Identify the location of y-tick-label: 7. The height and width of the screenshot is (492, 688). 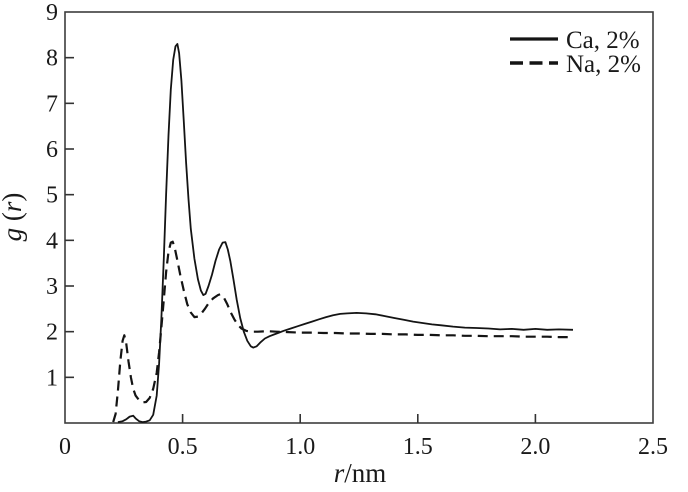
(52, 104).